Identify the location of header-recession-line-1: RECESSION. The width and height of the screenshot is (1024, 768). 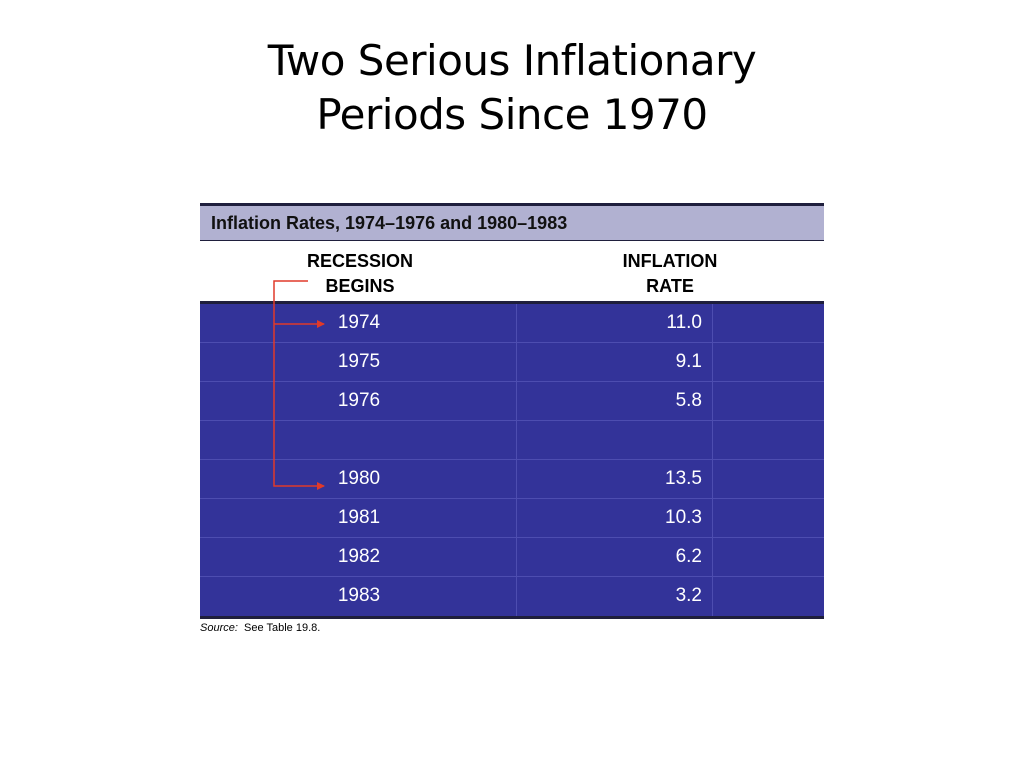
(360, 261).